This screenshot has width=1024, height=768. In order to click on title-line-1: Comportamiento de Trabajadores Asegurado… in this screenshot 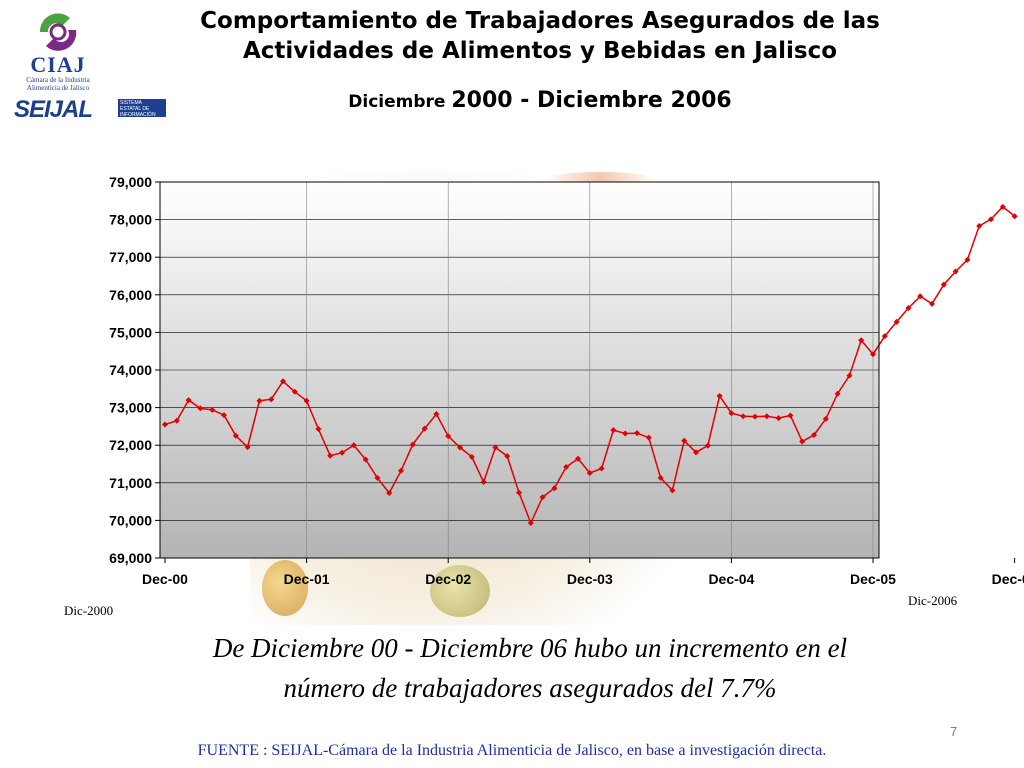, I will do `click(540, 21)`.